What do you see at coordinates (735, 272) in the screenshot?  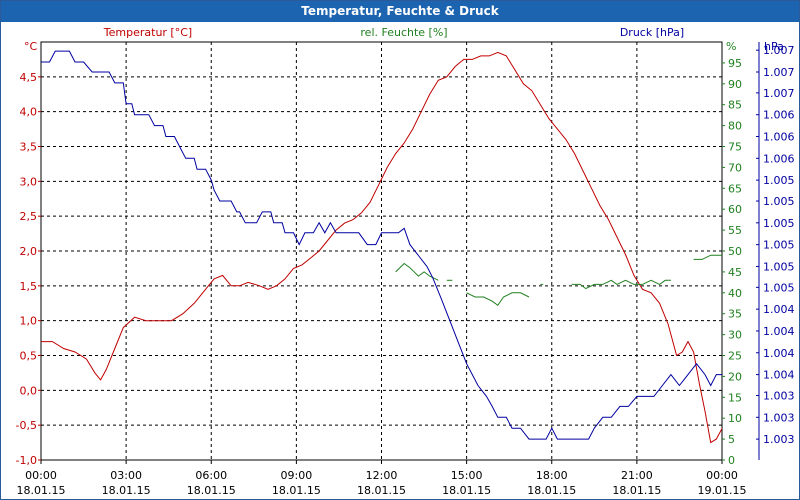 I see `humidity-tick-label: 45` at bounding box center [735, 272].